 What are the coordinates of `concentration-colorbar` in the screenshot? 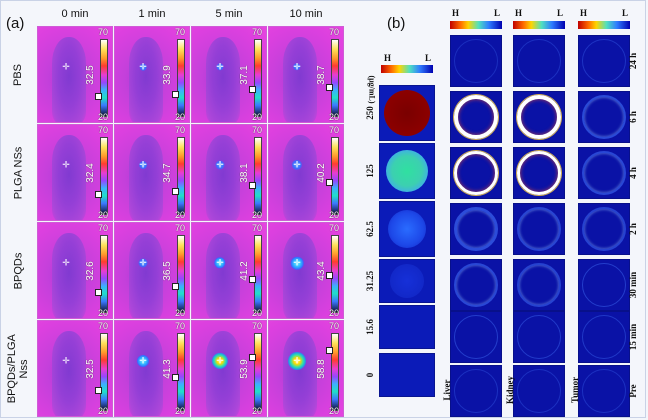 It's located at (407, 69).